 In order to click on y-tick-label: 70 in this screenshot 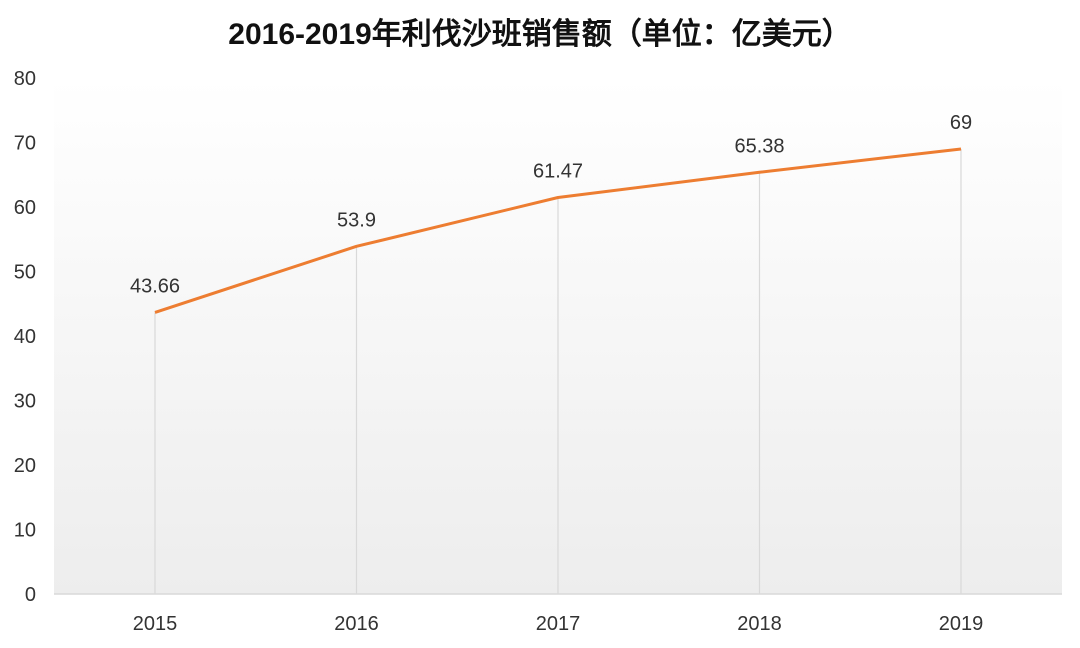, I will do `click(25, 144)`.